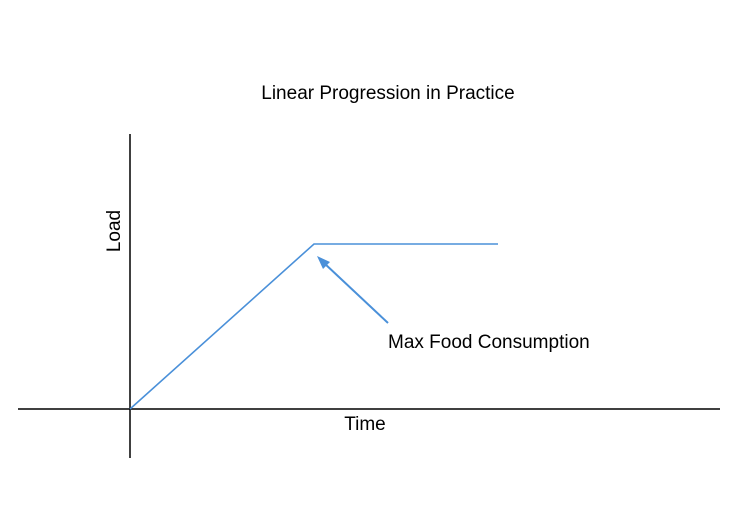 This screenshot has width=750, height=531. I want to click on annotation-arrowhead, so click(323, 262).